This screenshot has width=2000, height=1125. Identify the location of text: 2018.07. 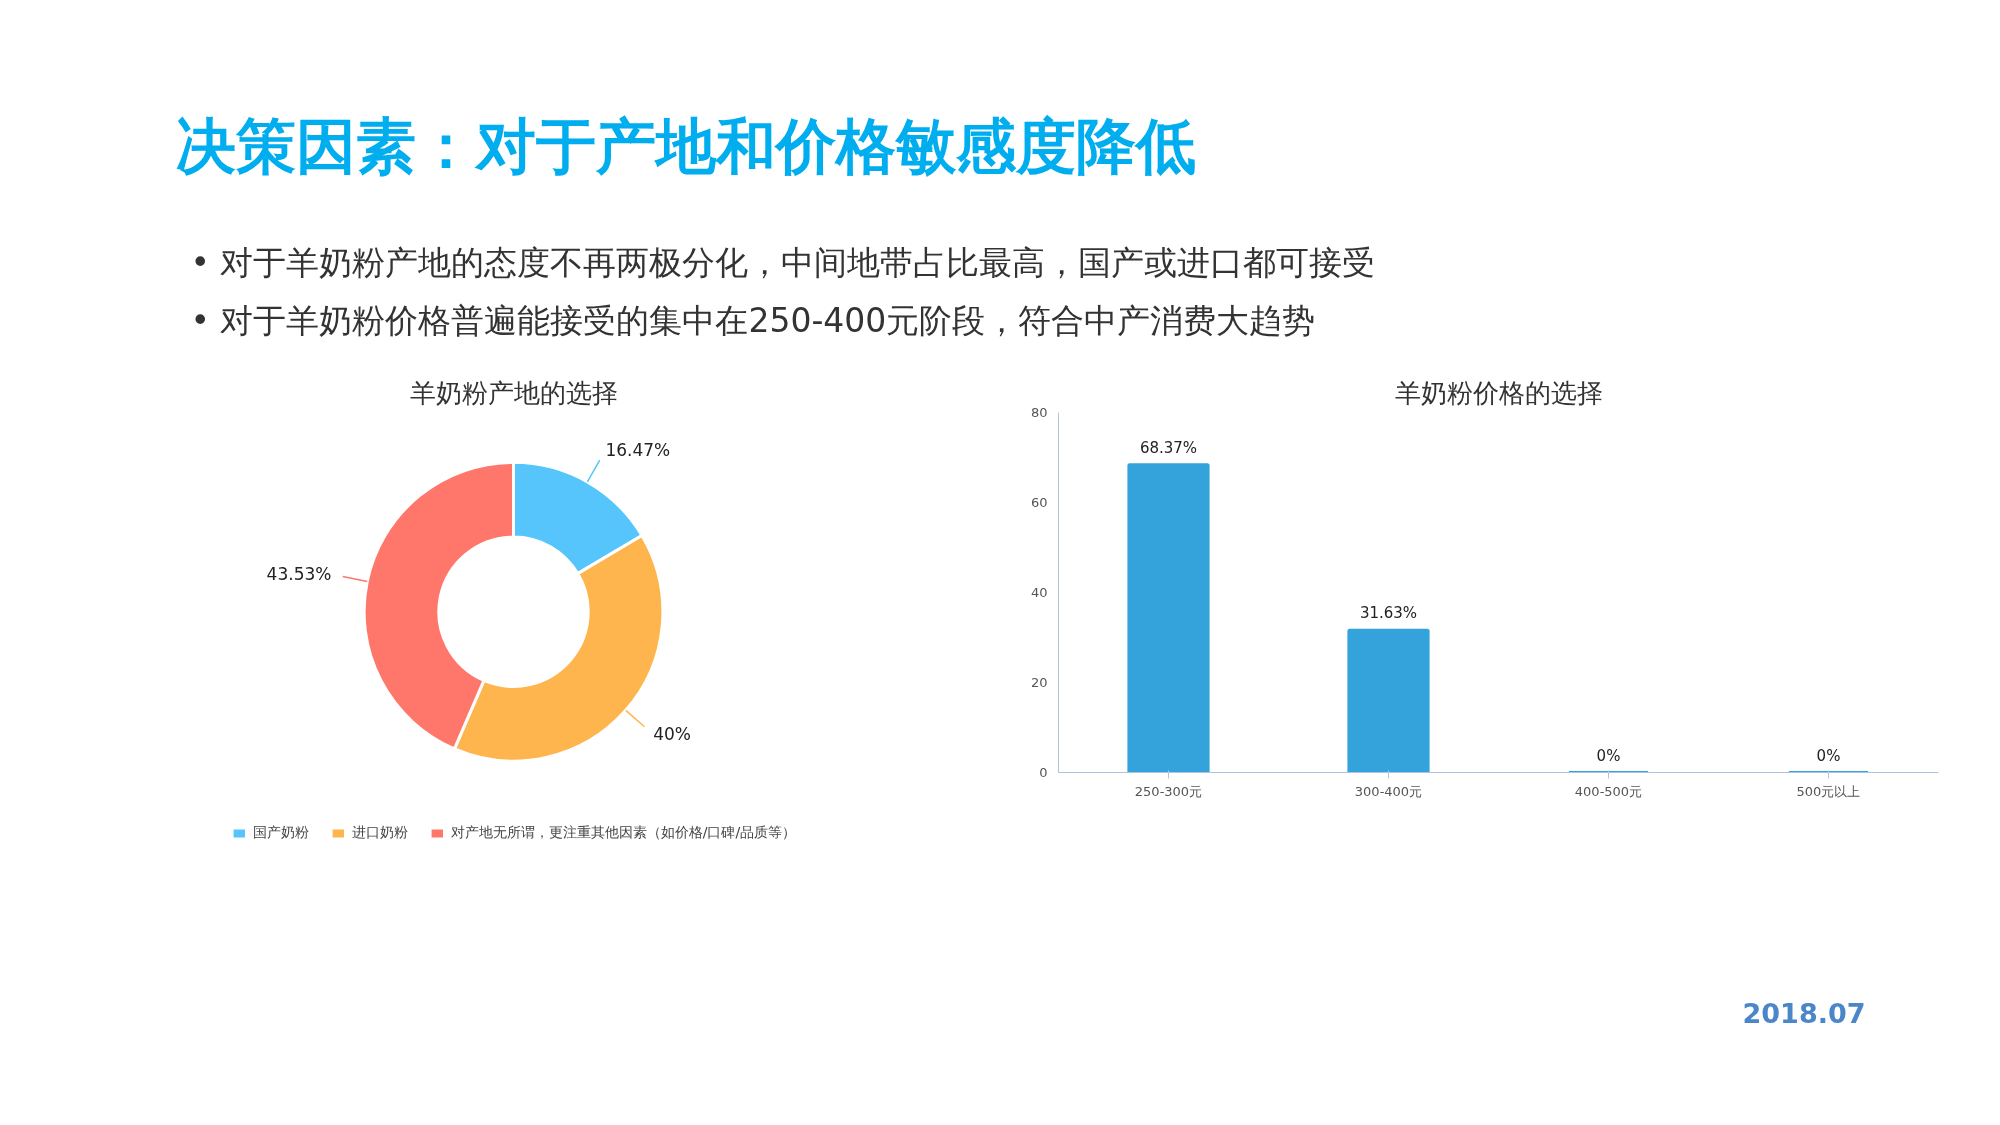
(1804, 1013).